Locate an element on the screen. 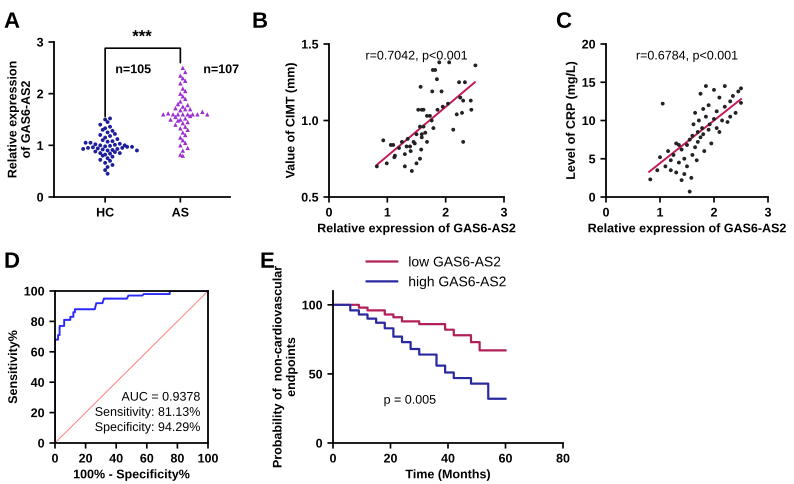 This screenshot has height=484, width=794. chart-title: C is located at coordinates (564, 20).